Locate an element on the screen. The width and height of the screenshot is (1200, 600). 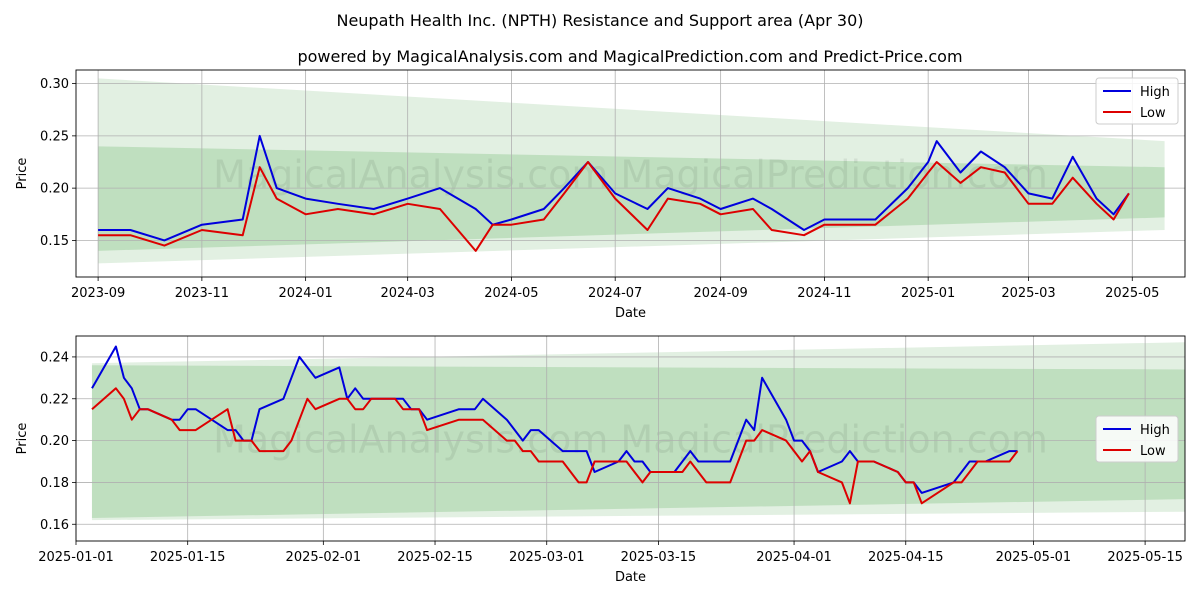
y-tick-label: 0.18 is located at coordinates (54, 483).